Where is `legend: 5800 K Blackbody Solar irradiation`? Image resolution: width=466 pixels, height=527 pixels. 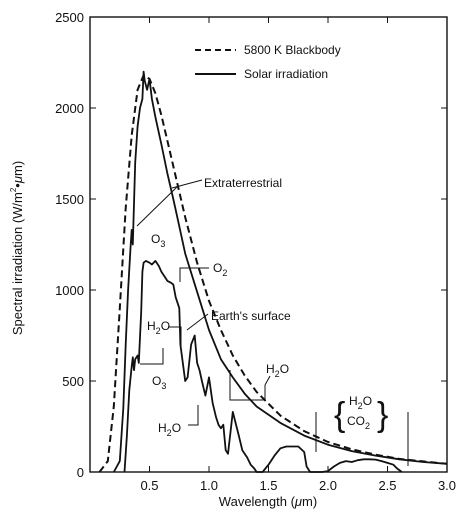 legend: 5800 K Blackbody Solar irradiation is located at coordinates (268, 62).